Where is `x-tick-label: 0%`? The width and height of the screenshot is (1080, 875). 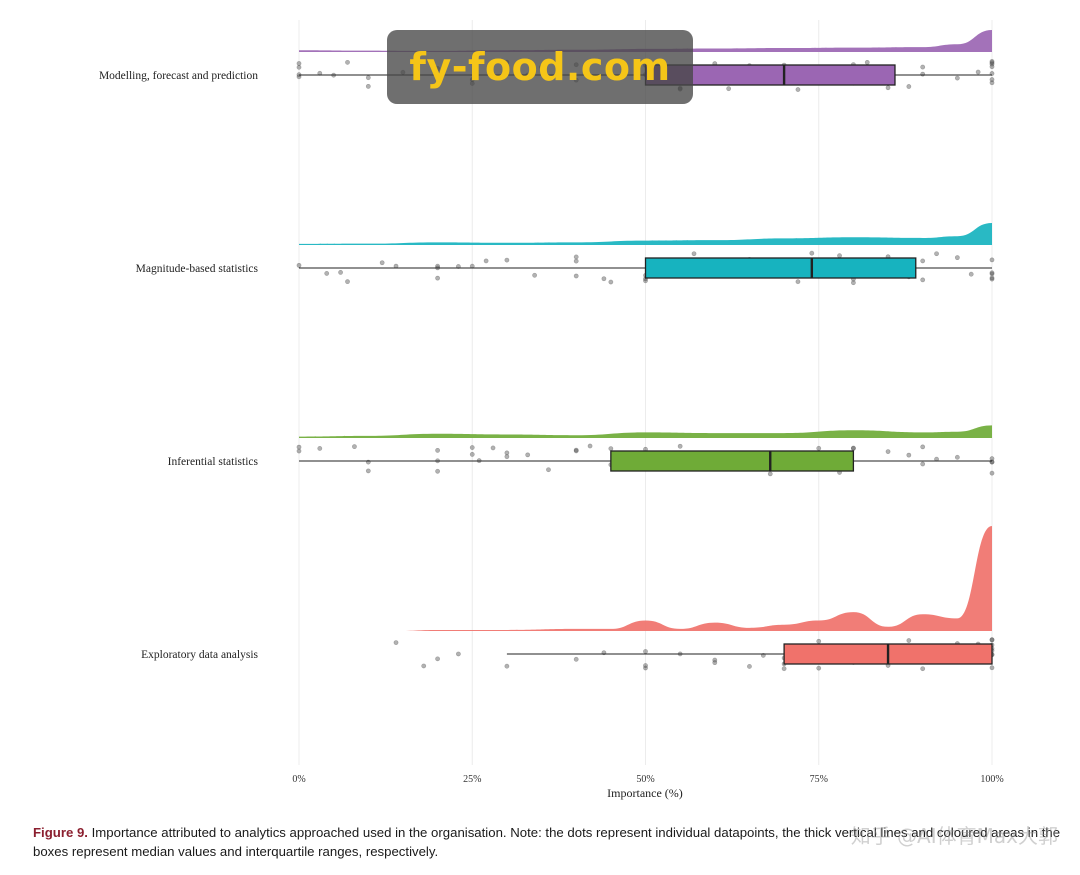 x-tick-label: 0% is located at coordinates (298, 779).